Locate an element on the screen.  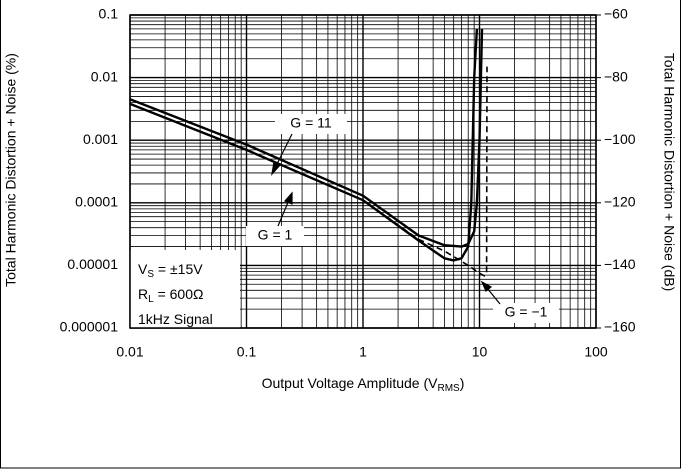
series-label: G = 1 is located at coordinates (275, 235).